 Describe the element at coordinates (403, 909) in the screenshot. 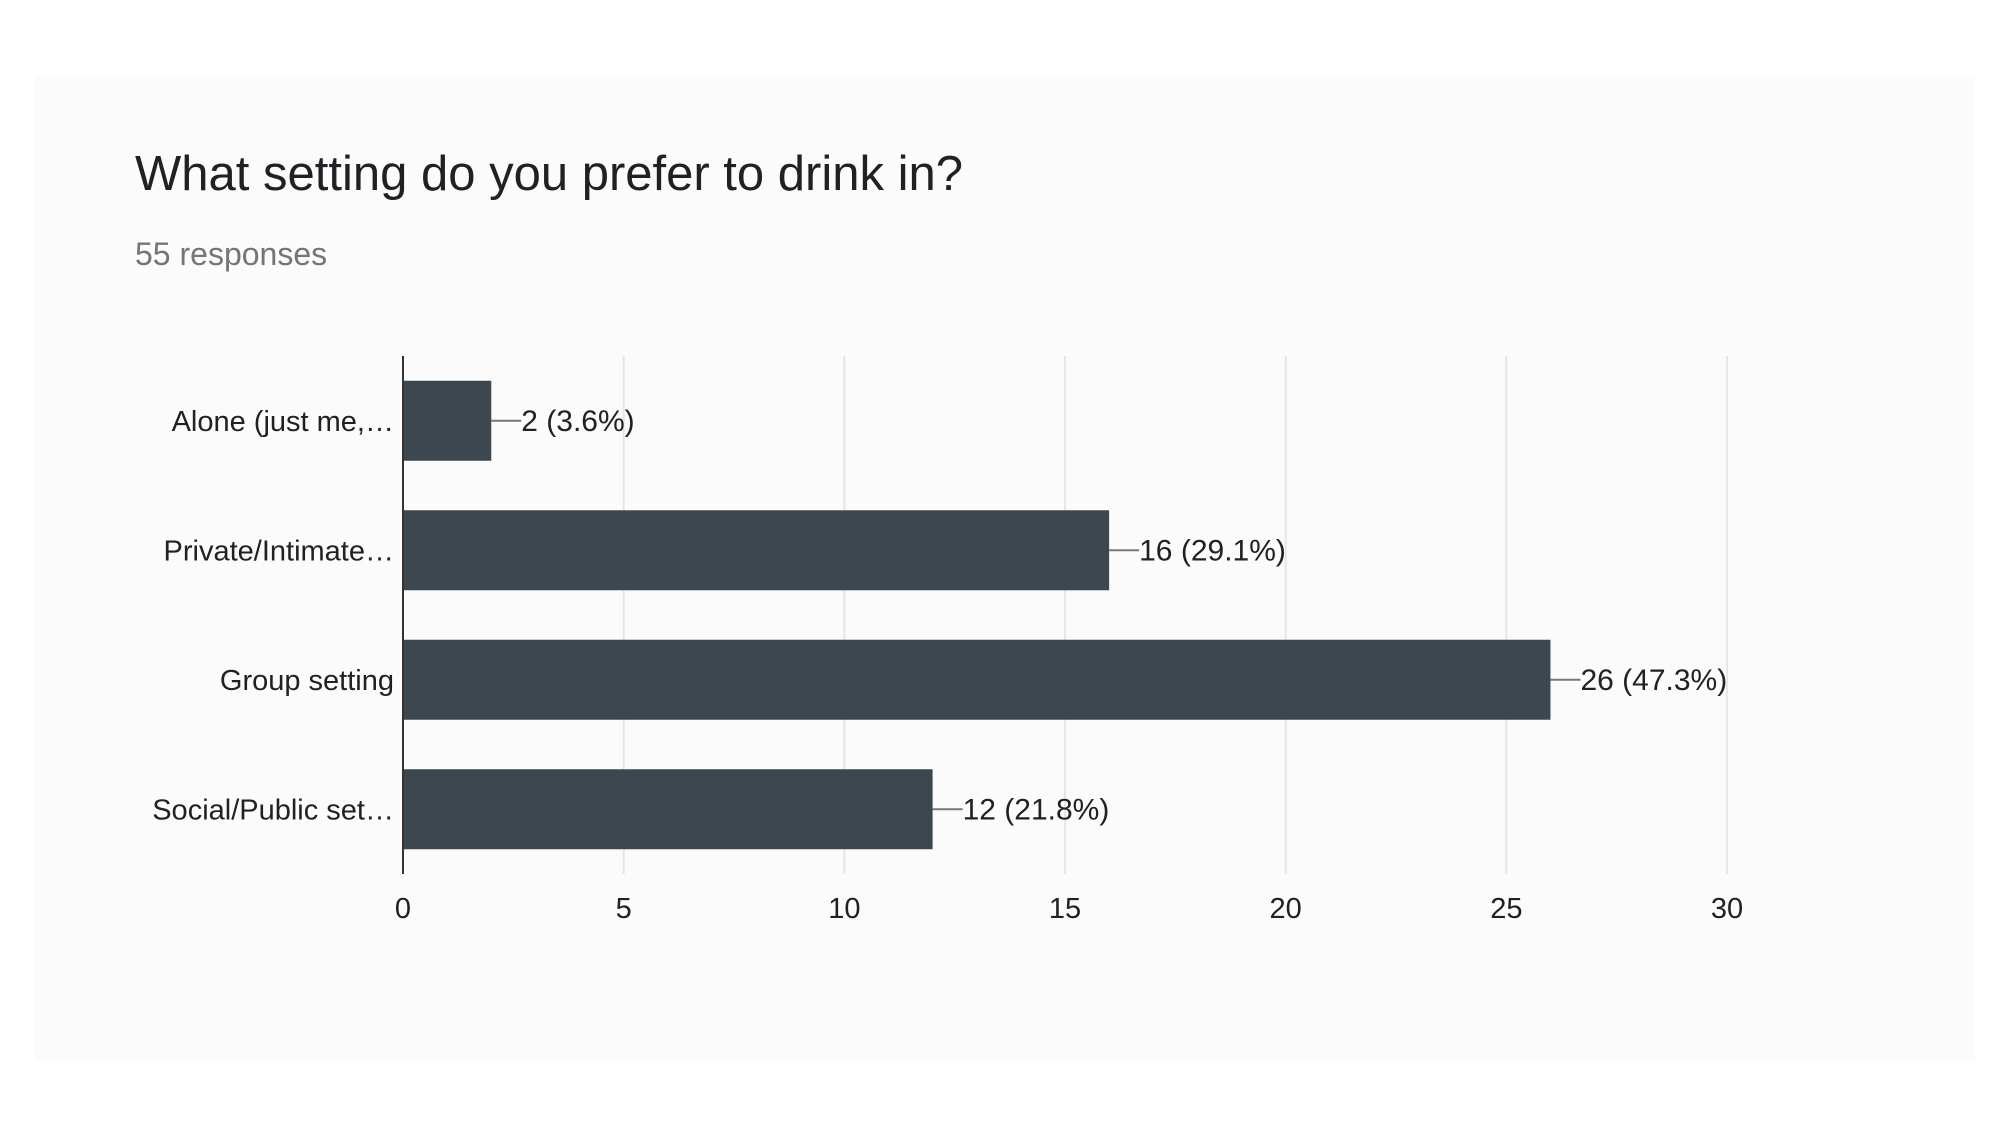

I see `x-tick-label-0: 0` at that location.